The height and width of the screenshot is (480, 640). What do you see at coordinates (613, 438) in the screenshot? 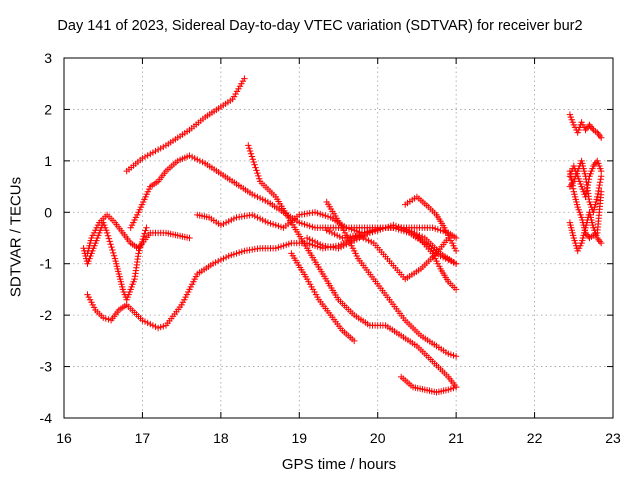
I see `x-tick-label: 23` at bounding box center [613, 438].